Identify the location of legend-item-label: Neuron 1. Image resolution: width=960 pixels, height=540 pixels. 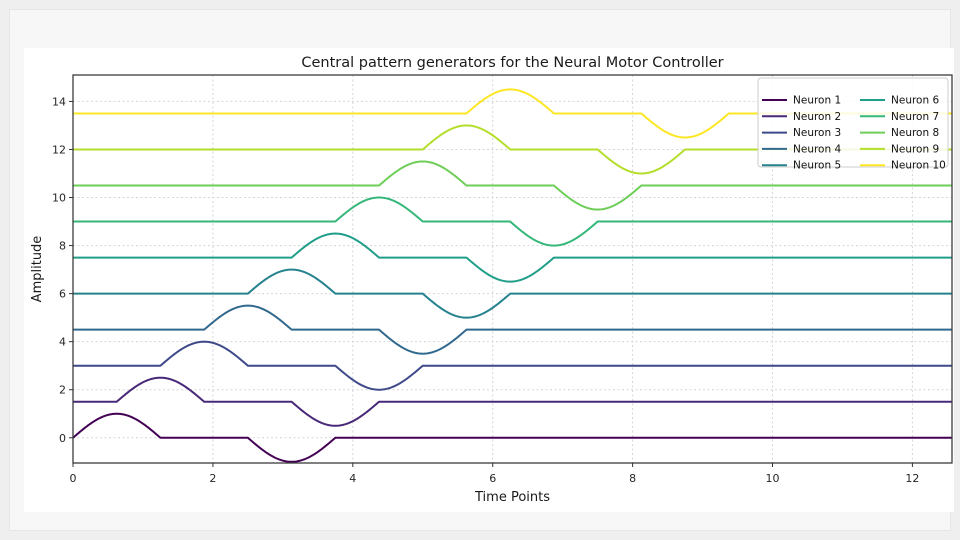
(817, 101).